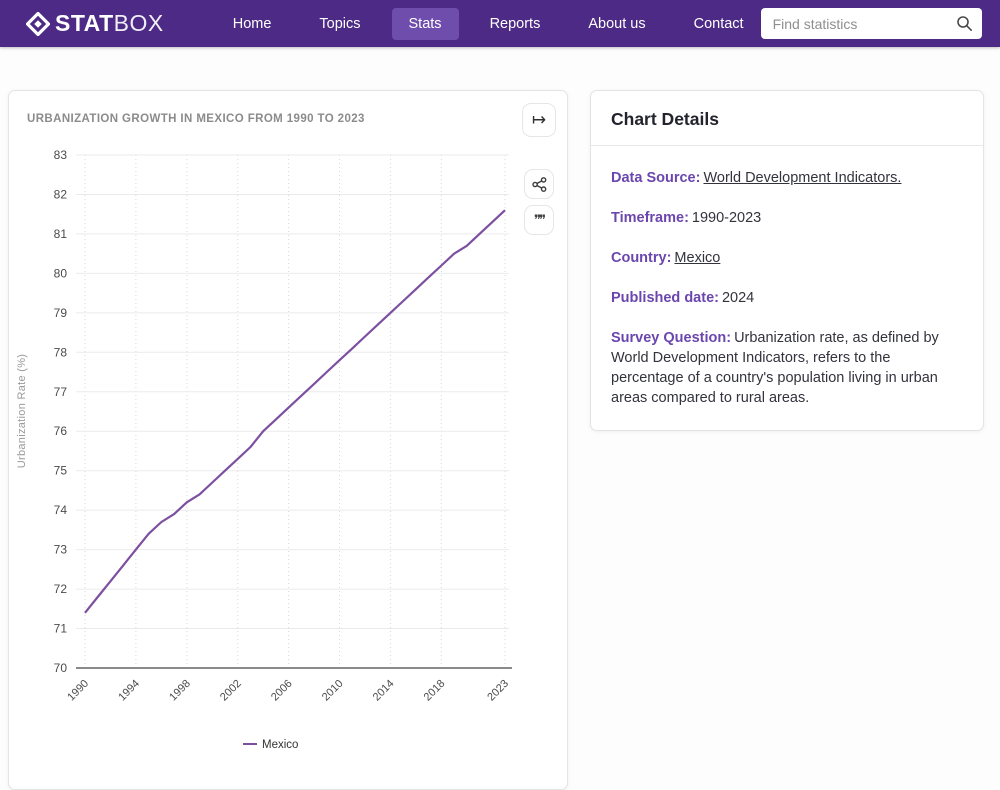 The height and width of the screenshot is (790, 1000). I want to click on nav-item-stats: Stats, so click(425, 23).